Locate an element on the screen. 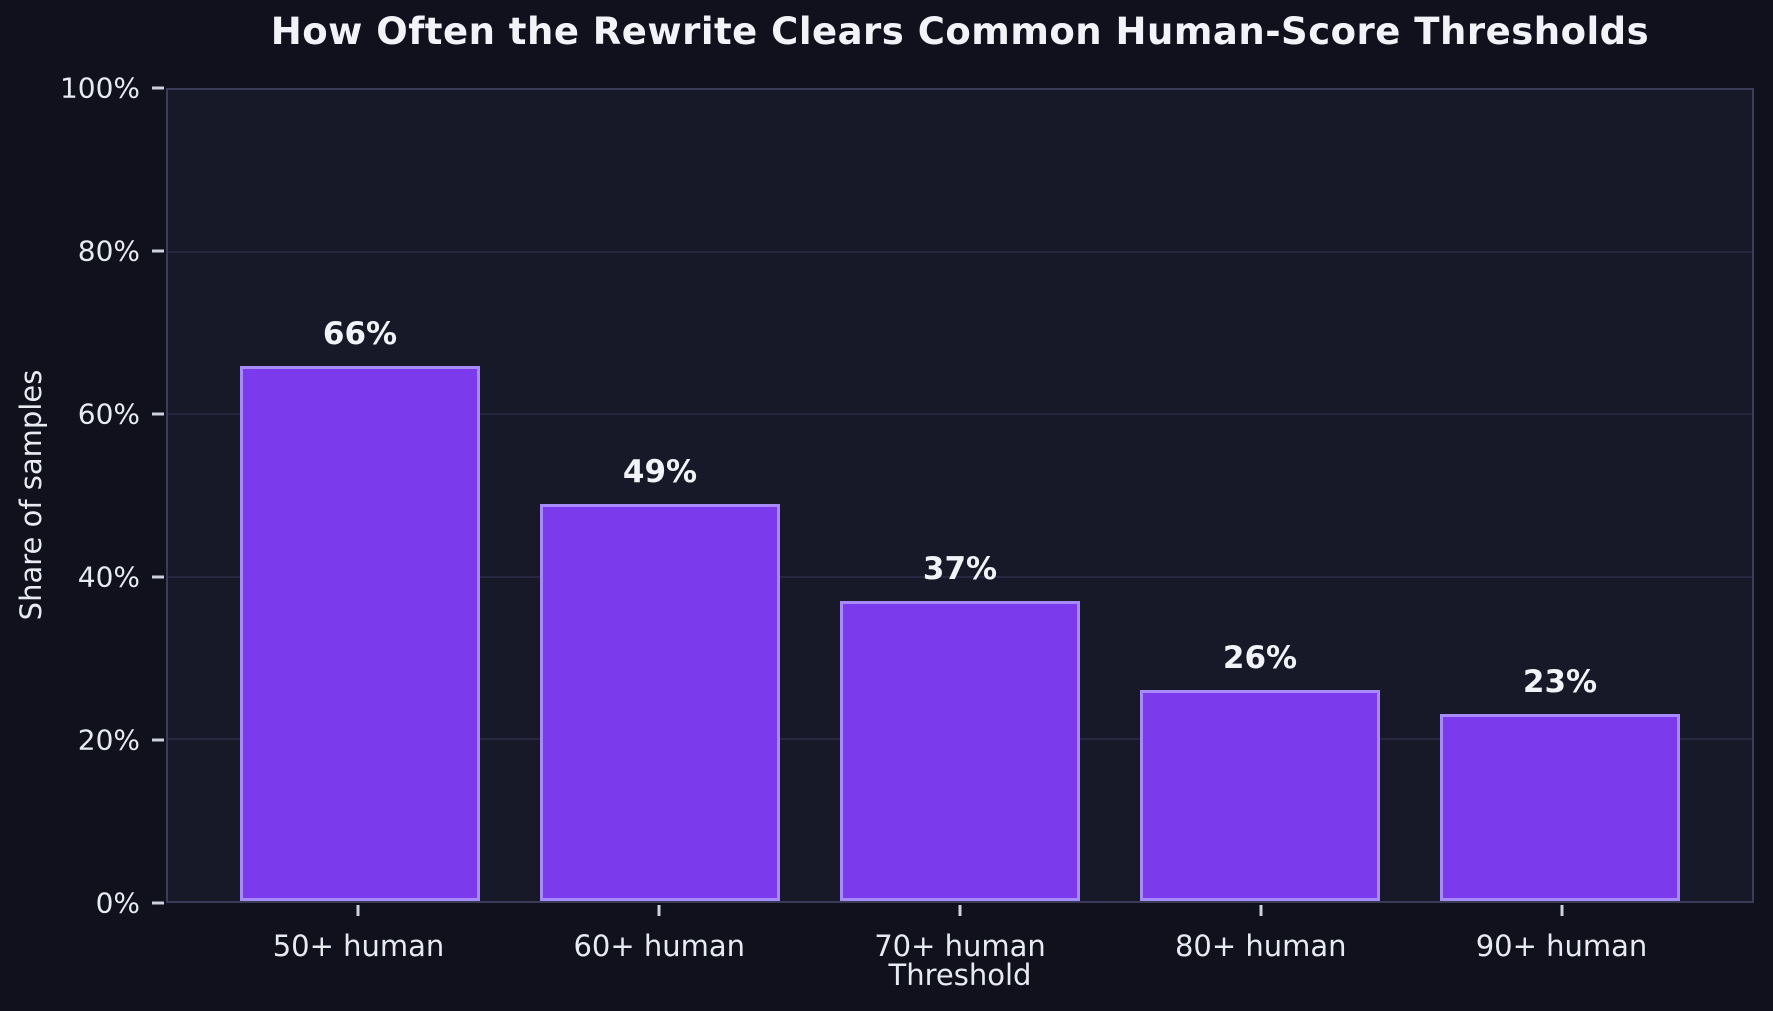  bar-value-label: 23% is located at coordinates (1560, 682).